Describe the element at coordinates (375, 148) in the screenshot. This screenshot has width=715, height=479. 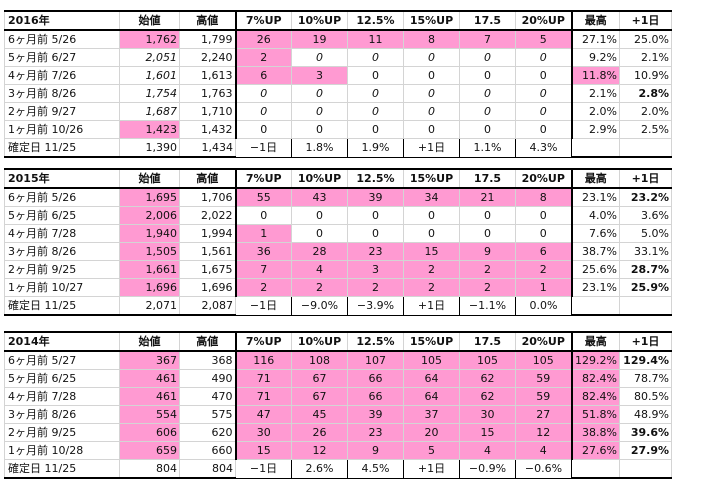
I see `data-cell: 1.9%` at that location.